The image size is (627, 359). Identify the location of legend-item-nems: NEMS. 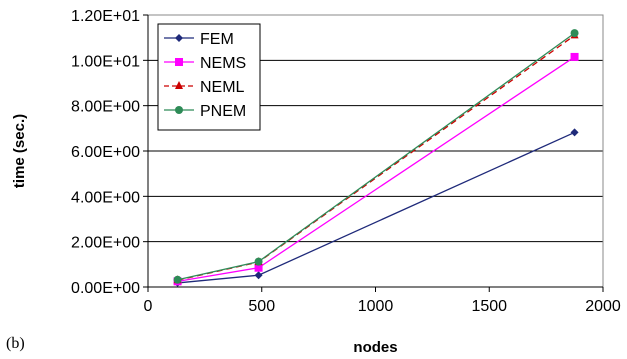
(205, 63).